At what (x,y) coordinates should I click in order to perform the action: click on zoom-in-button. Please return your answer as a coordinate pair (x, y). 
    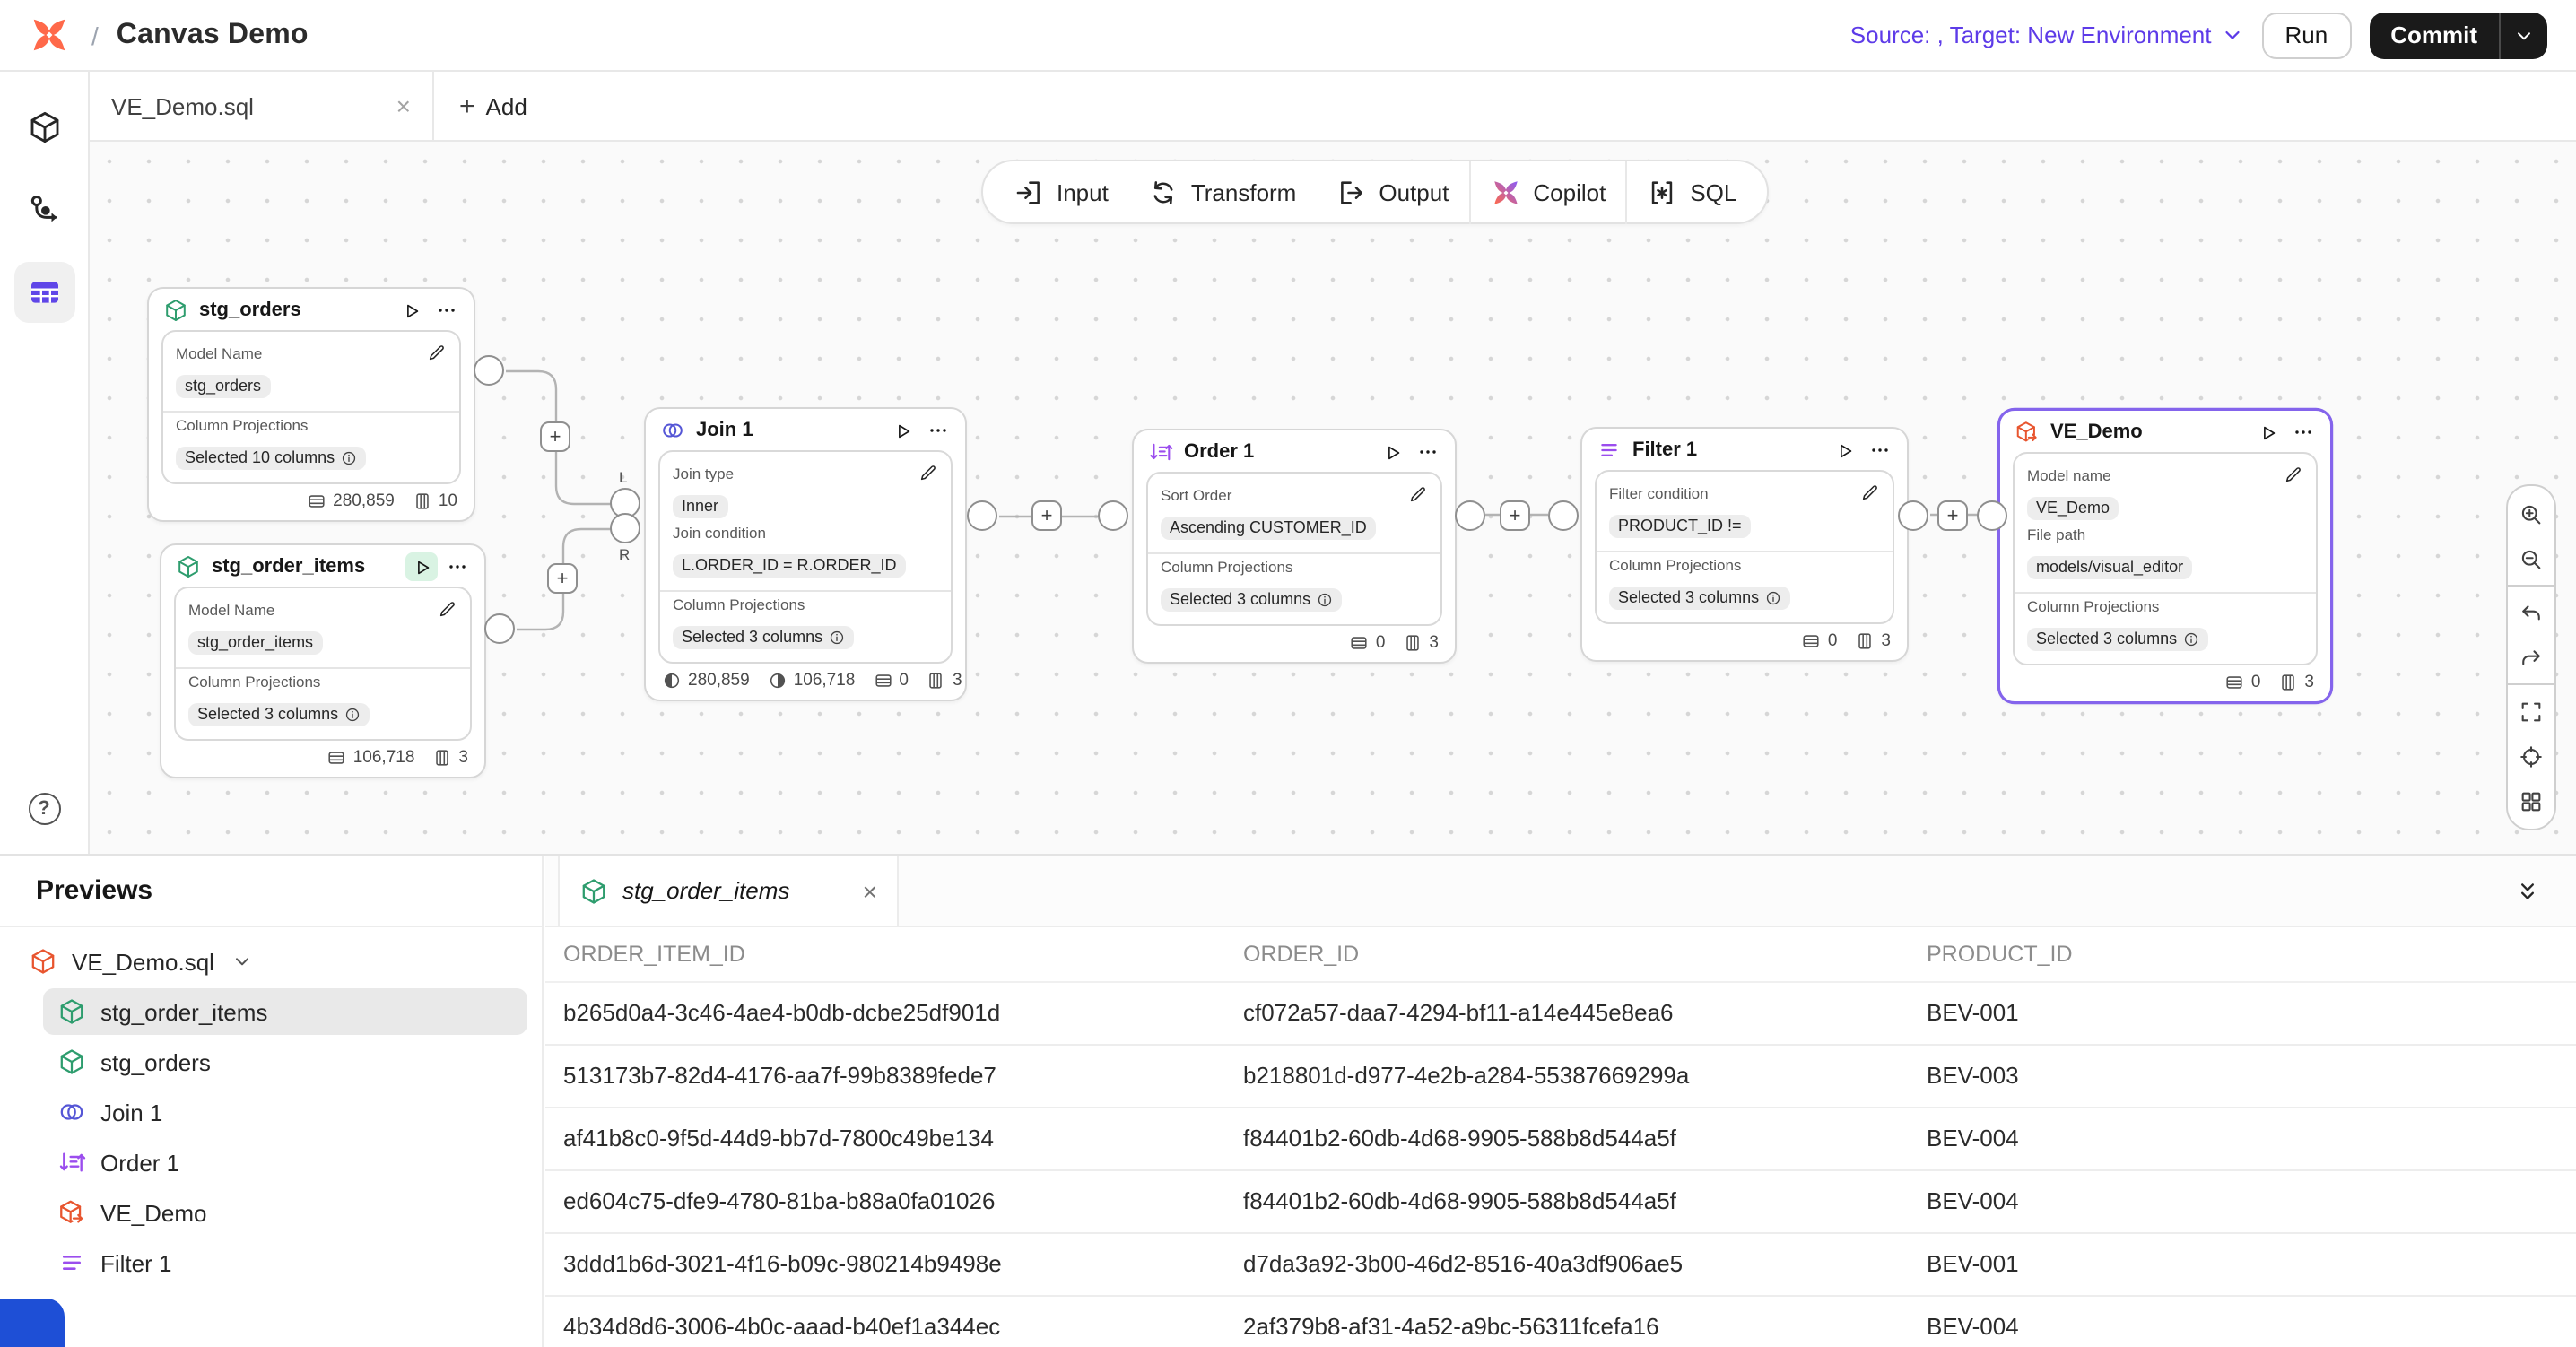
    Looking at the image, I should click on (2531, 513).